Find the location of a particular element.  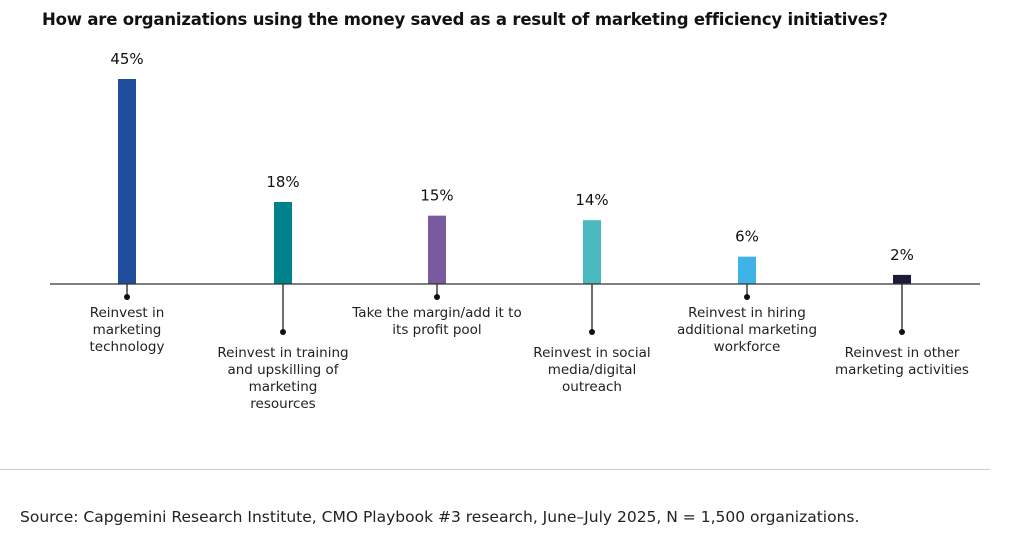

data-label: 2% is located at coordinates (902, 255).